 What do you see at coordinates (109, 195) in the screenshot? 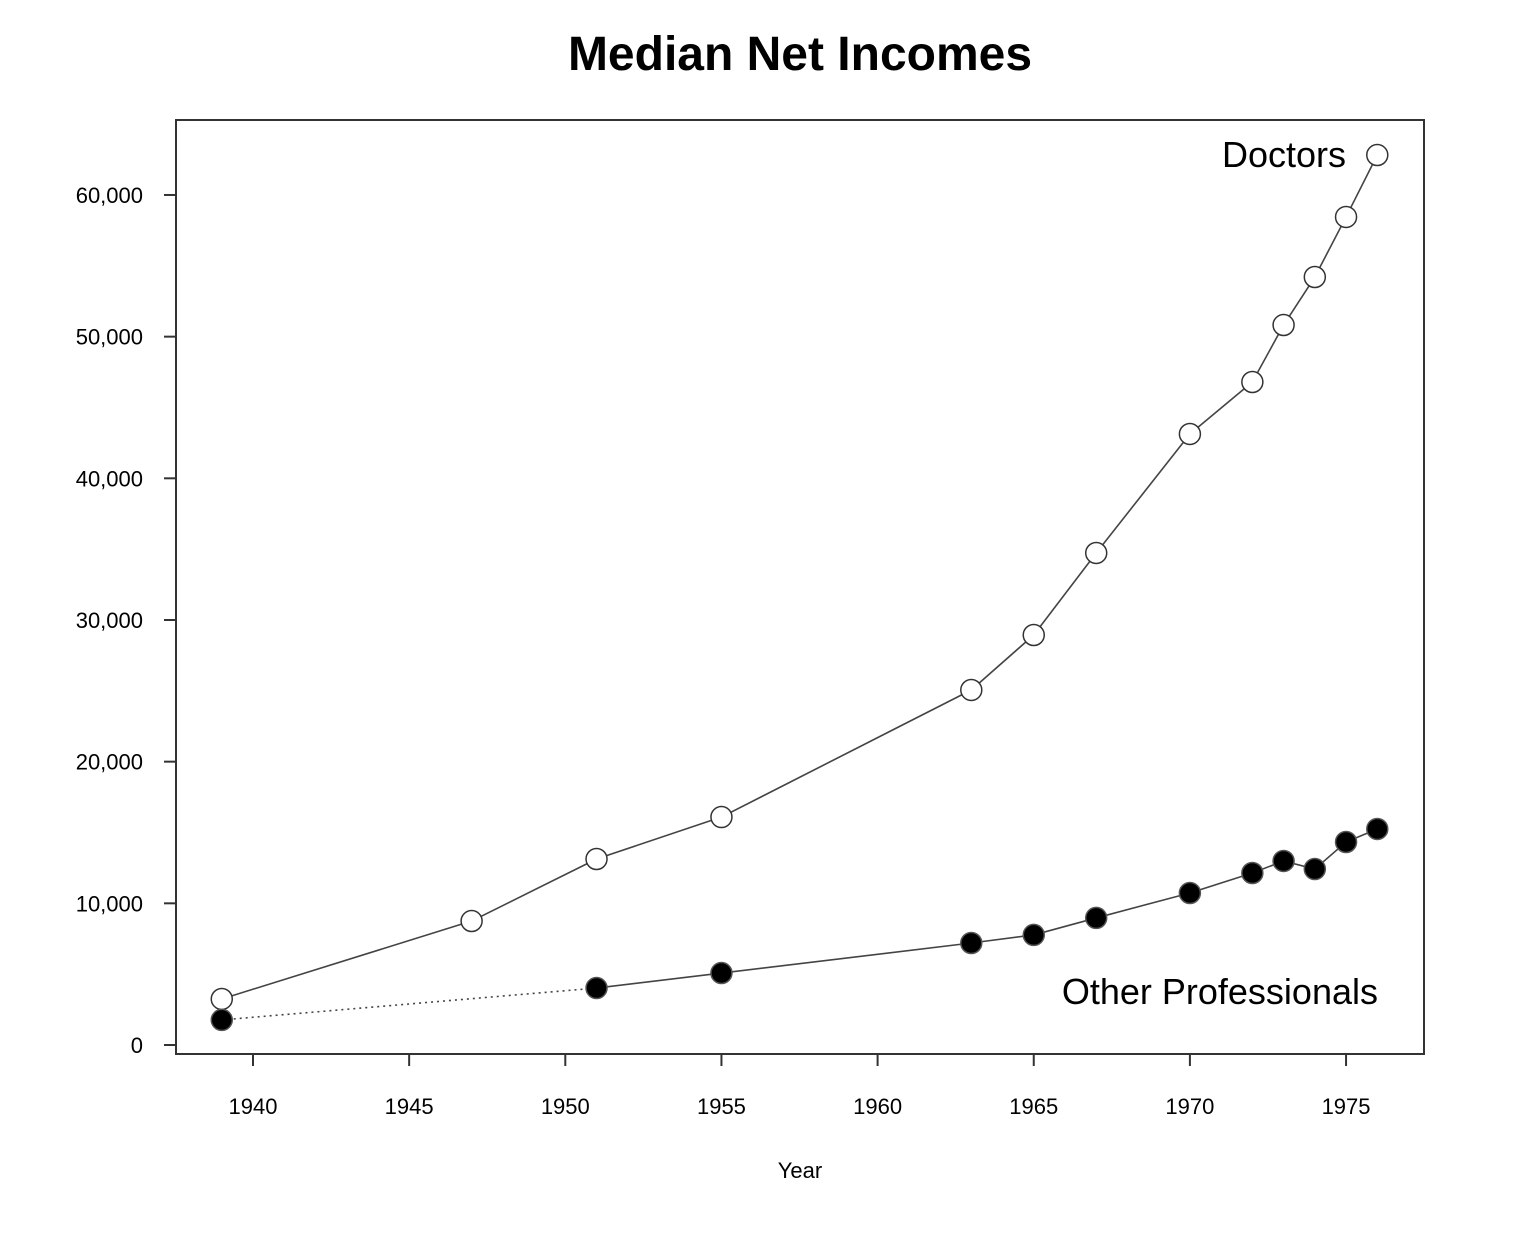
I see `y-tick-label: 60,000` at bounding box center [109, 195].